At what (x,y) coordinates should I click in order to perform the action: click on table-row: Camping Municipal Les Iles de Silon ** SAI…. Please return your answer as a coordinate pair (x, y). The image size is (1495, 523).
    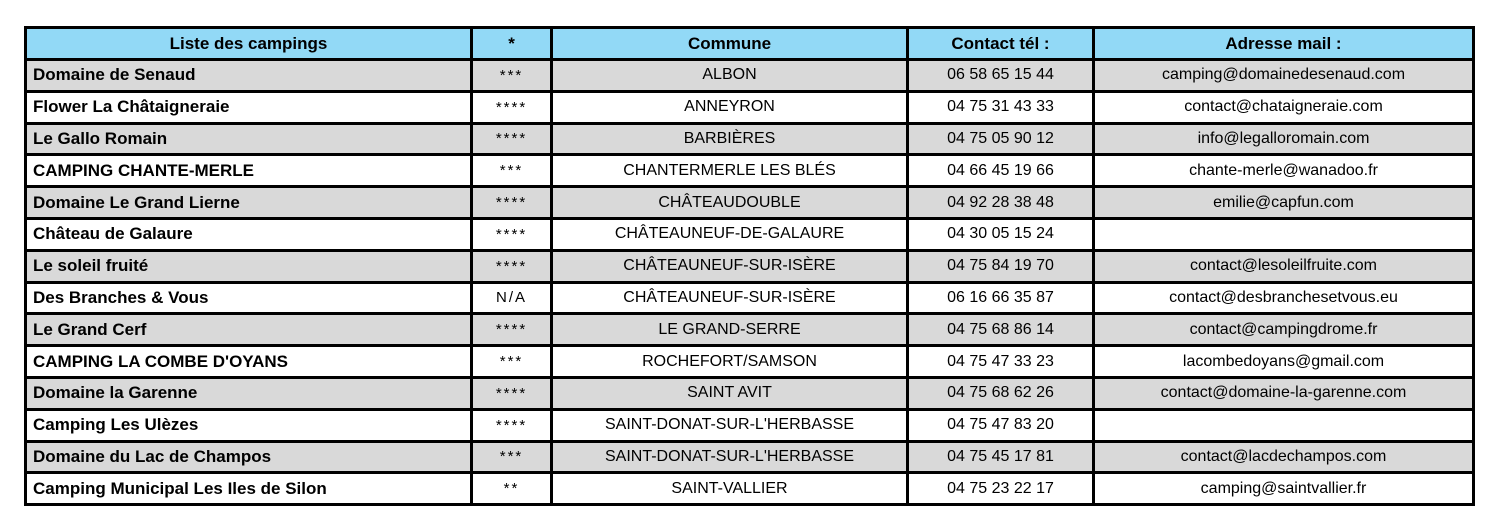
    Looking at the image, I should click on (749, 489).